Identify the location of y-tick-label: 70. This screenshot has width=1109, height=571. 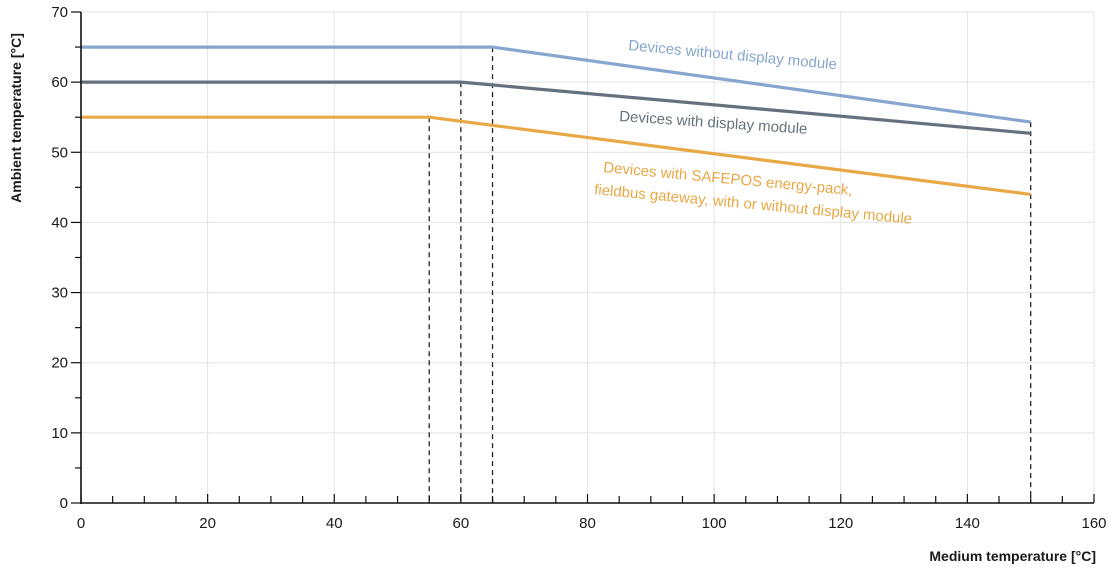
(59, 12).